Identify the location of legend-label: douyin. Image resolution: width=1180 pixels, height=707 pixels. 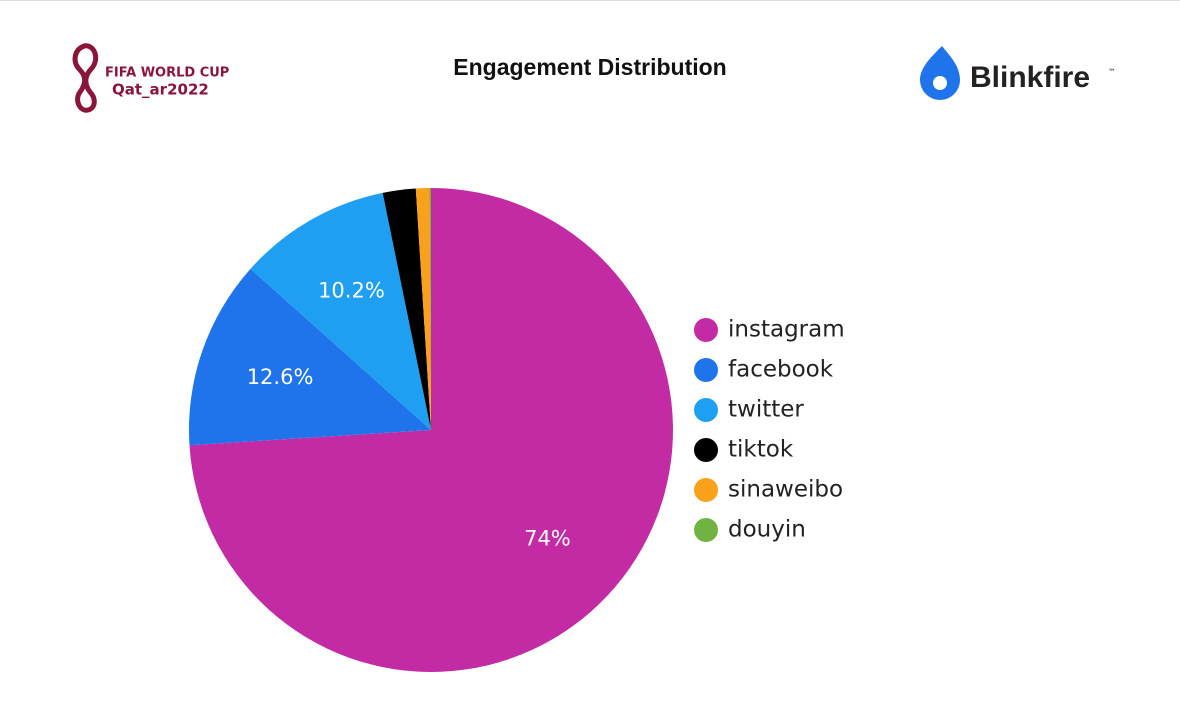
(767, 530).